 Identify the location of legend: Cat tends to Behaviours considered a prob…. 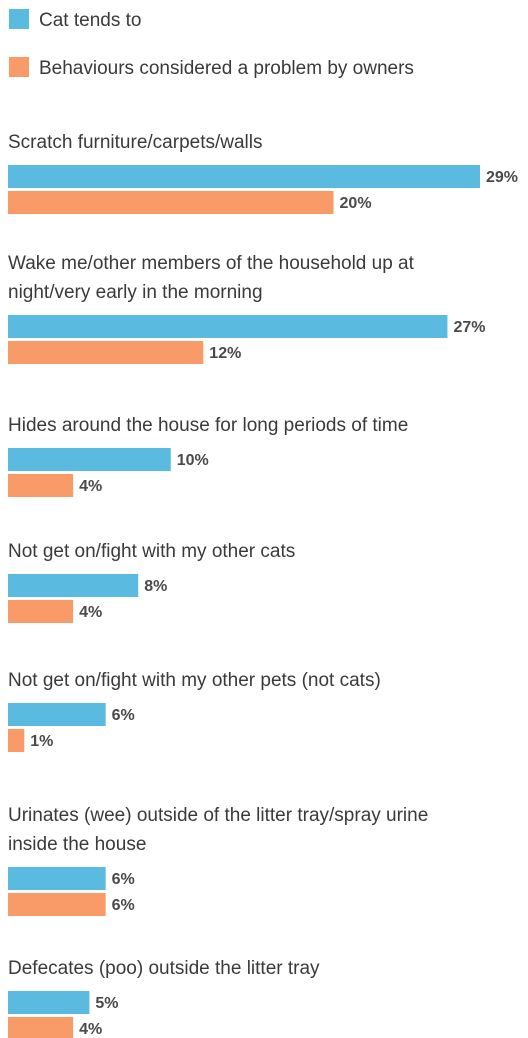
(211, 44).